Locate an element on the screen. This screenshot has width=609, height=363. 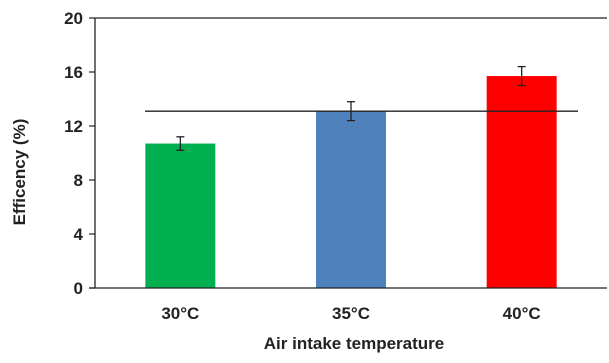
x-tick-label: 40°C is located at coordinates (522, 313).